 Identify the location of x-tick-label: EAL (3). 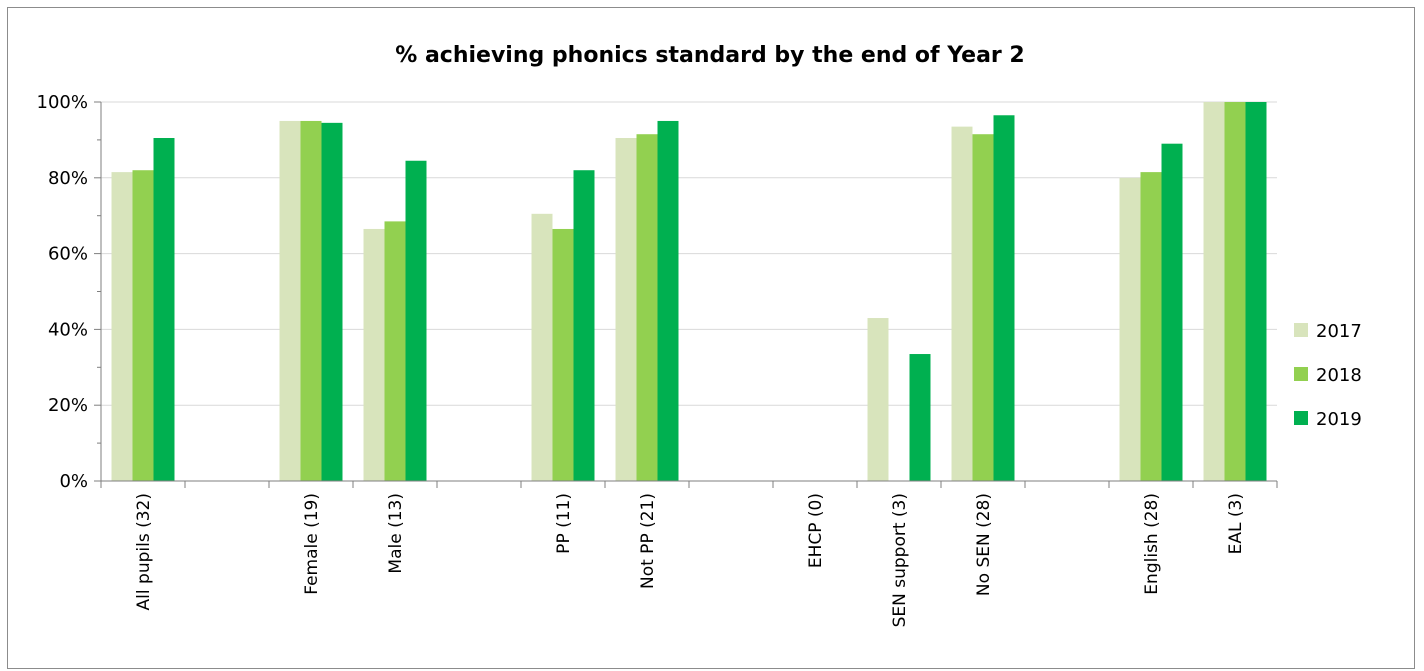
(1236, 523).